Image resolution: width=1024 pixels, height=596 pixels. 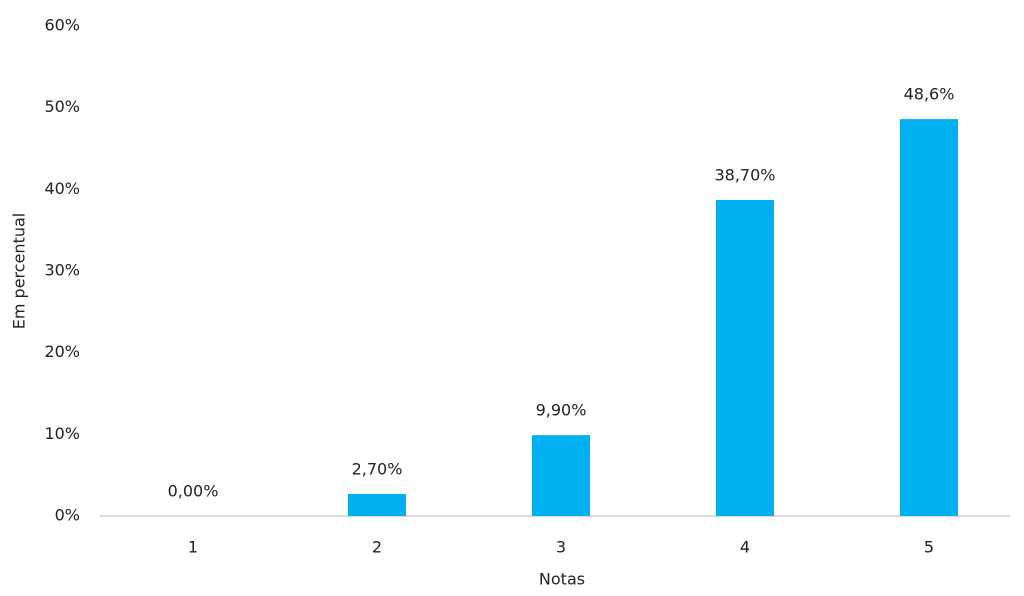 I want to click on y-tick-label: 20%, so click(x=62, y=351).